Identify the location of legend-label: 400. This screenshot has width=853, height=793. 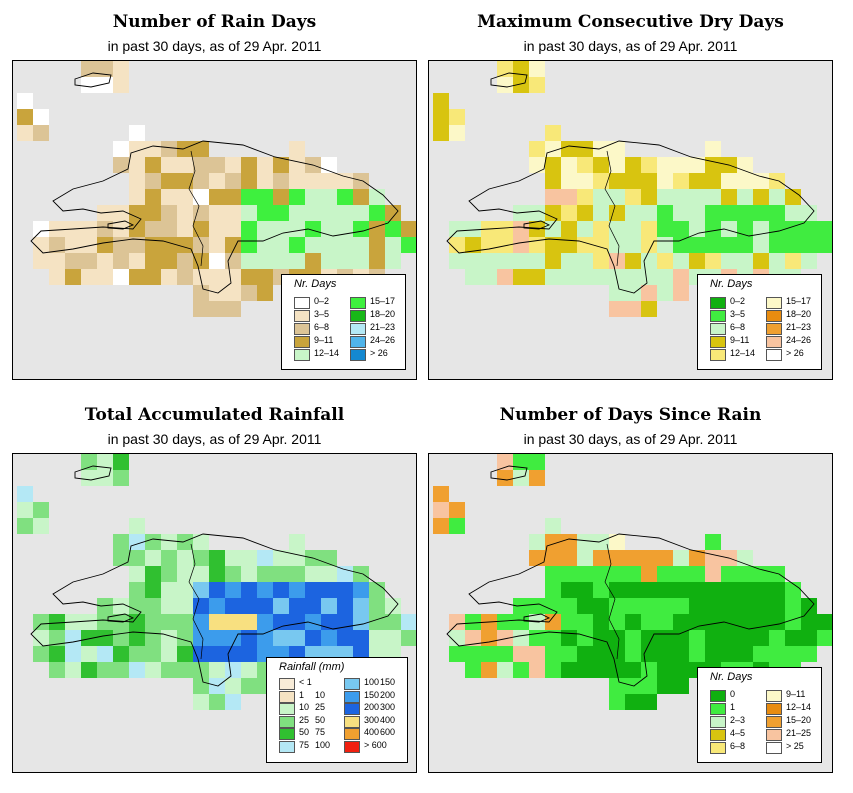
(372, 732).